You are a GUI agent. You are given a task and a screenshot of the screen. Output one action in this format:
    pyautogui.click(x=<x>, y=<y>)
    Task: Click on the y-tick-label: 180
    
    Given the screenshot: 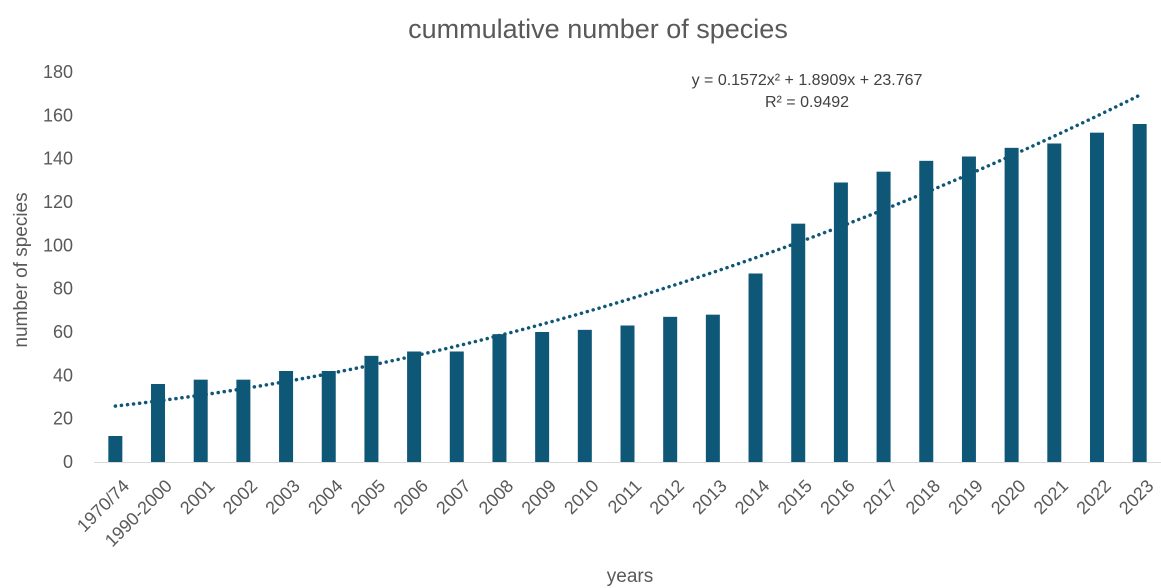 What is the action you would take?
    pyautogui.click(x=58, y=72)
    